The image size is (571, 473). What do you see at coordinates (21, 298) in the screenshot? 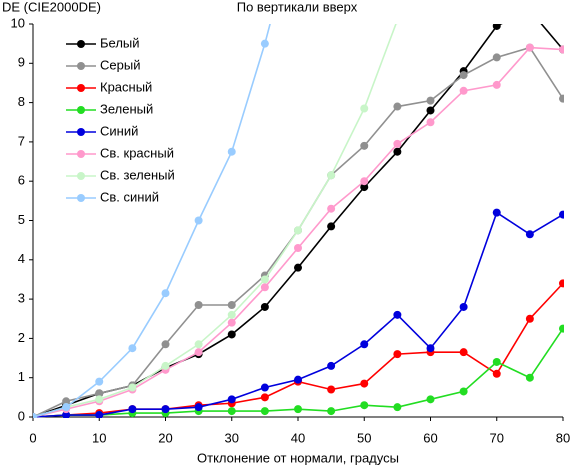
I see `y-tick-label: 3` at bounding box center [21, 298].